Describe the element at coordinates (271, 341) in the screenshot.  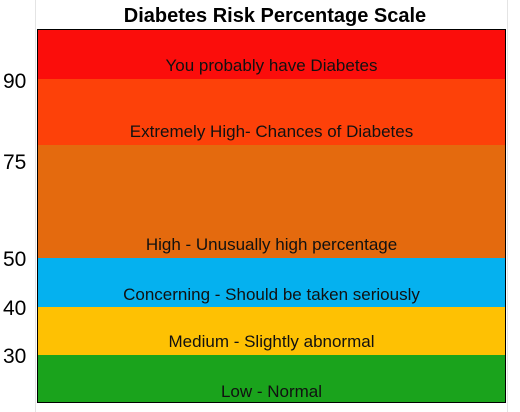
I see `band-label-medium: Medium - Slightly abnormal` at that location.